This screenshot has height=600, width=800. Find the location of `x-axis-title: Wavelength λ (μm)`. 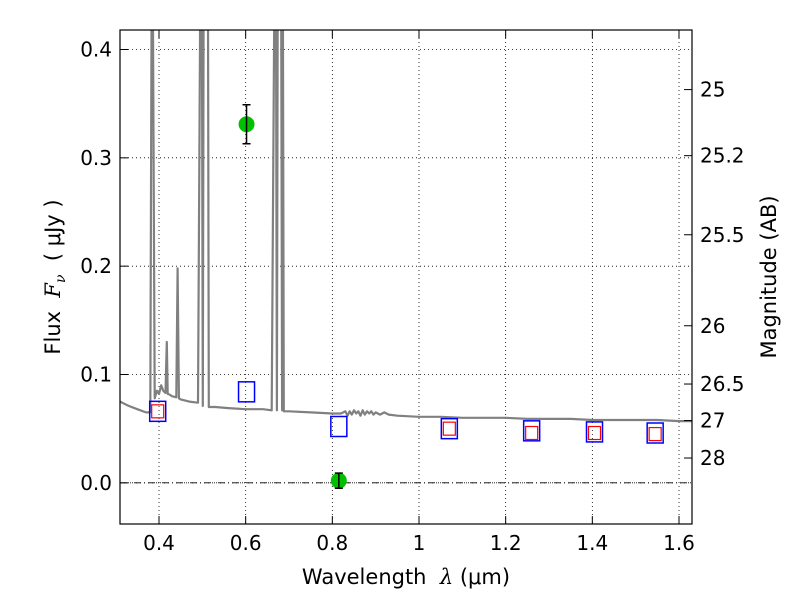

x-axis-title: Wavelength λ (μm) is located at coordinates (406, 577).